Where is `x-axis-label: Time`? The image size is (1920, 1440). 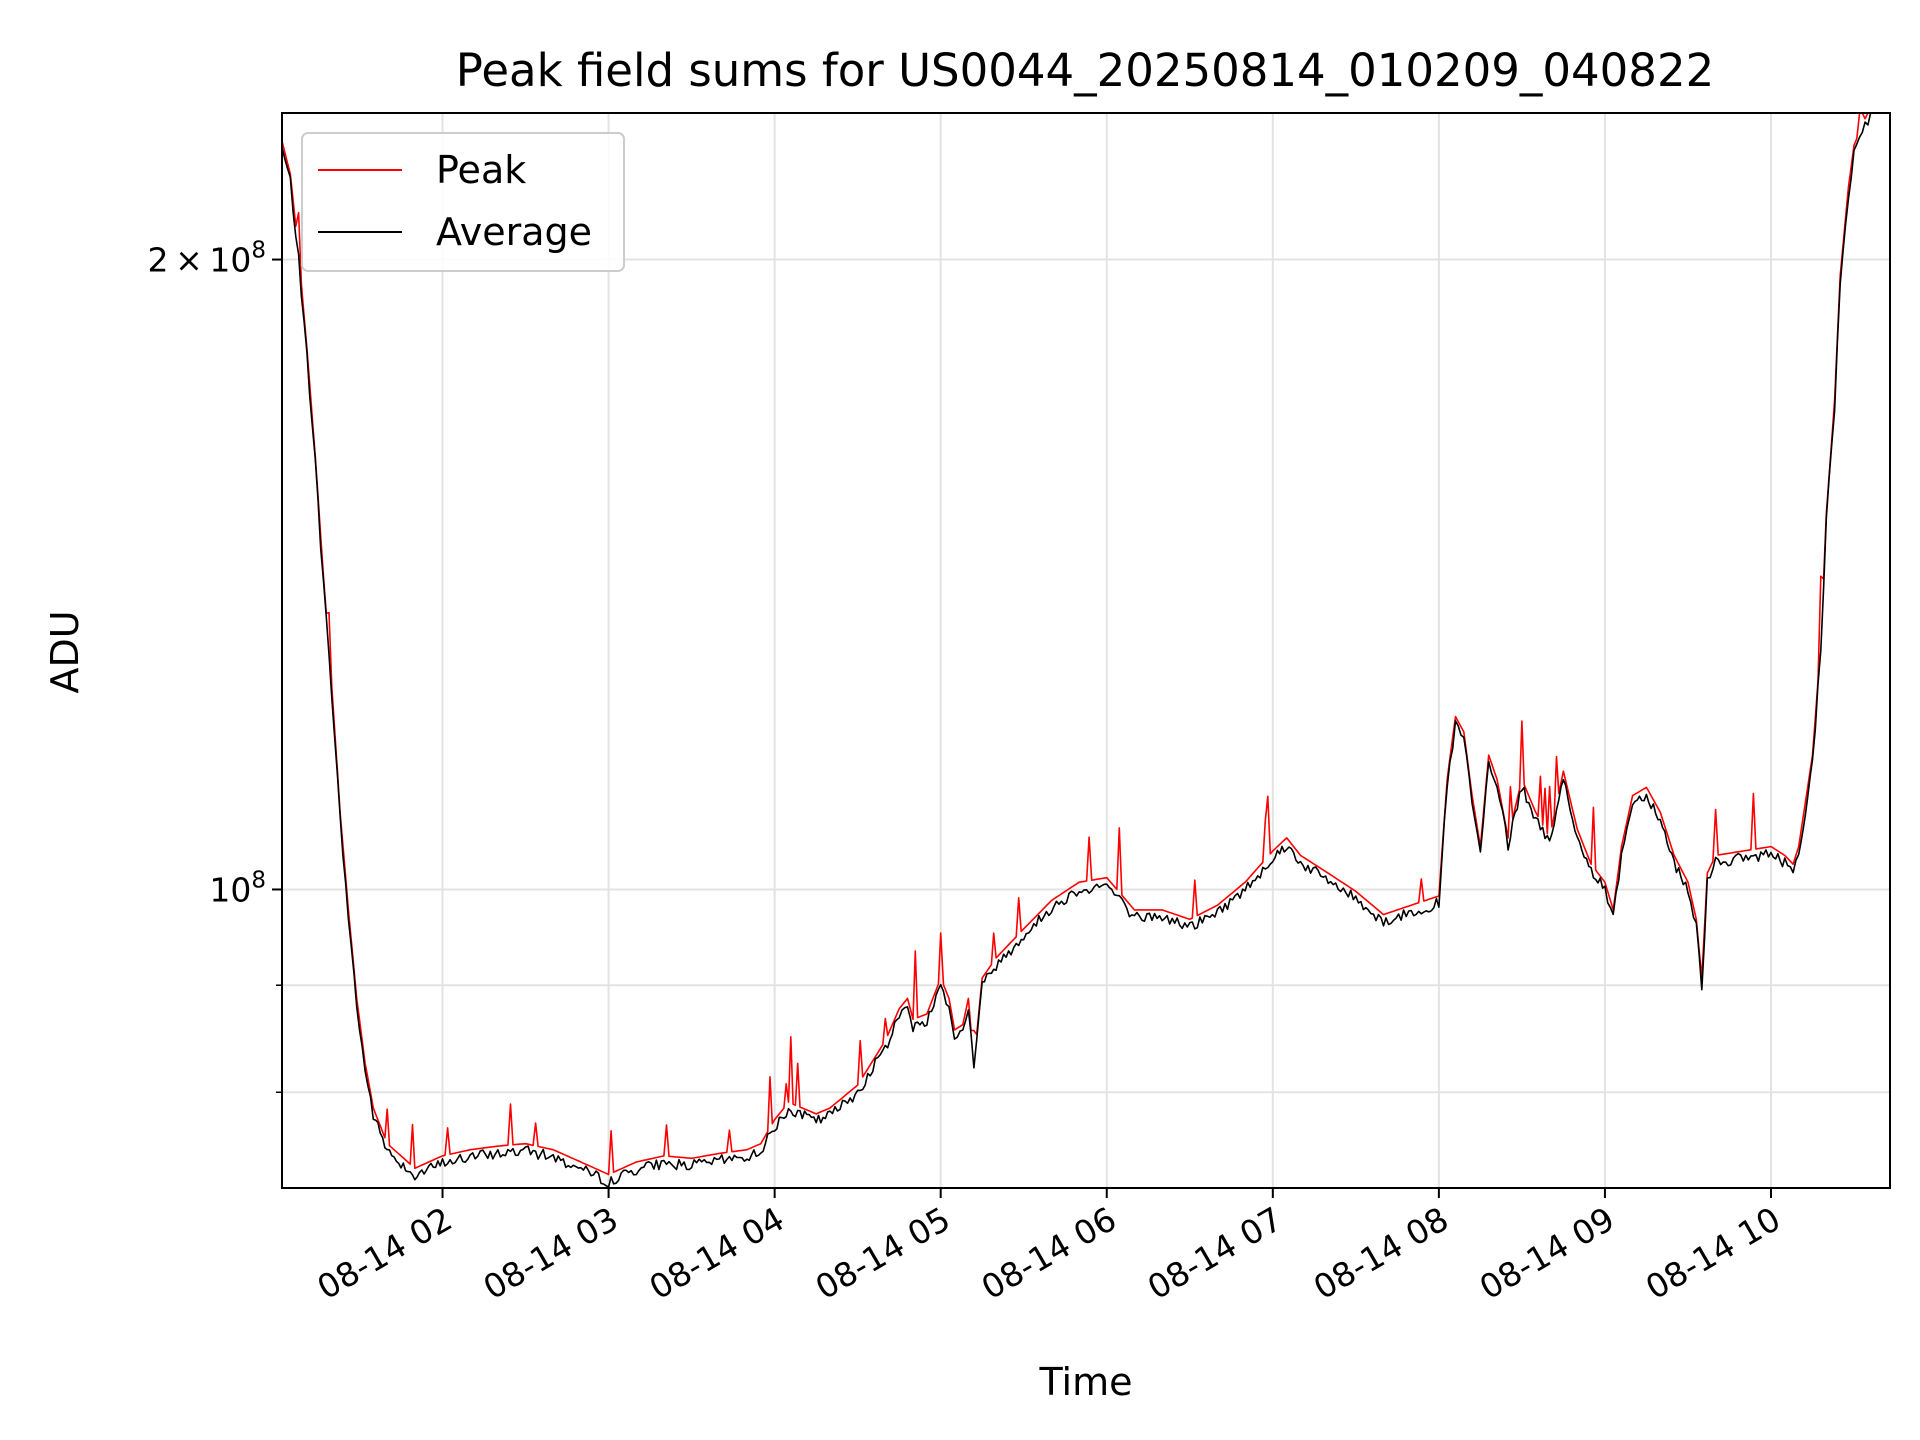
x-axis-label: Time is located at coordinates (1086, 1382).